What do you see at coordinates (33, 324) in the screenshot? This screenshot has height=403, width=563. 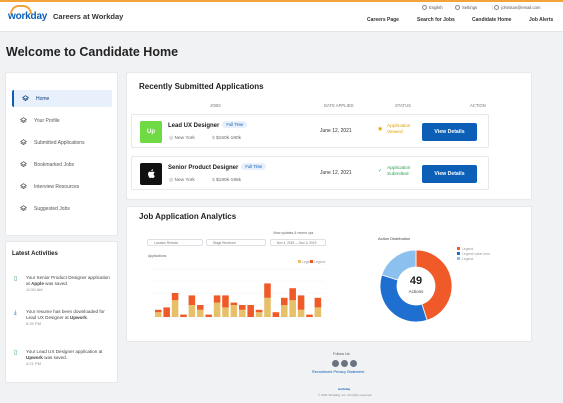 I see `activity-time: 6:29 PM` at bounding box center [33, 324].